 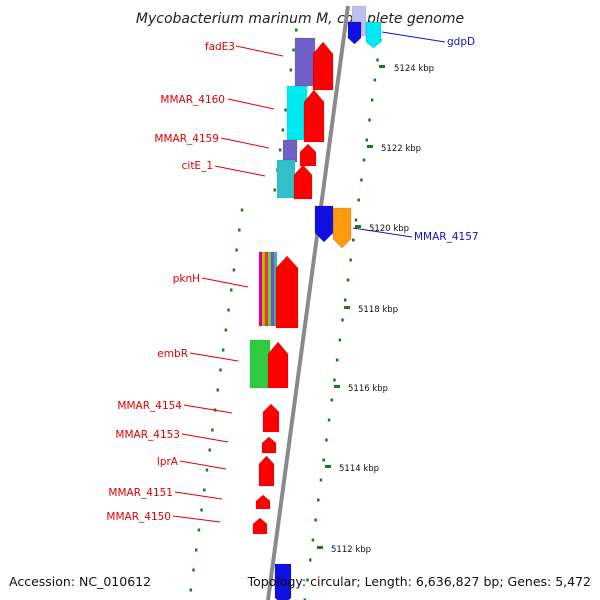 I want to click on gene-label-fade3: fadE3, so click(x=220, y=47).